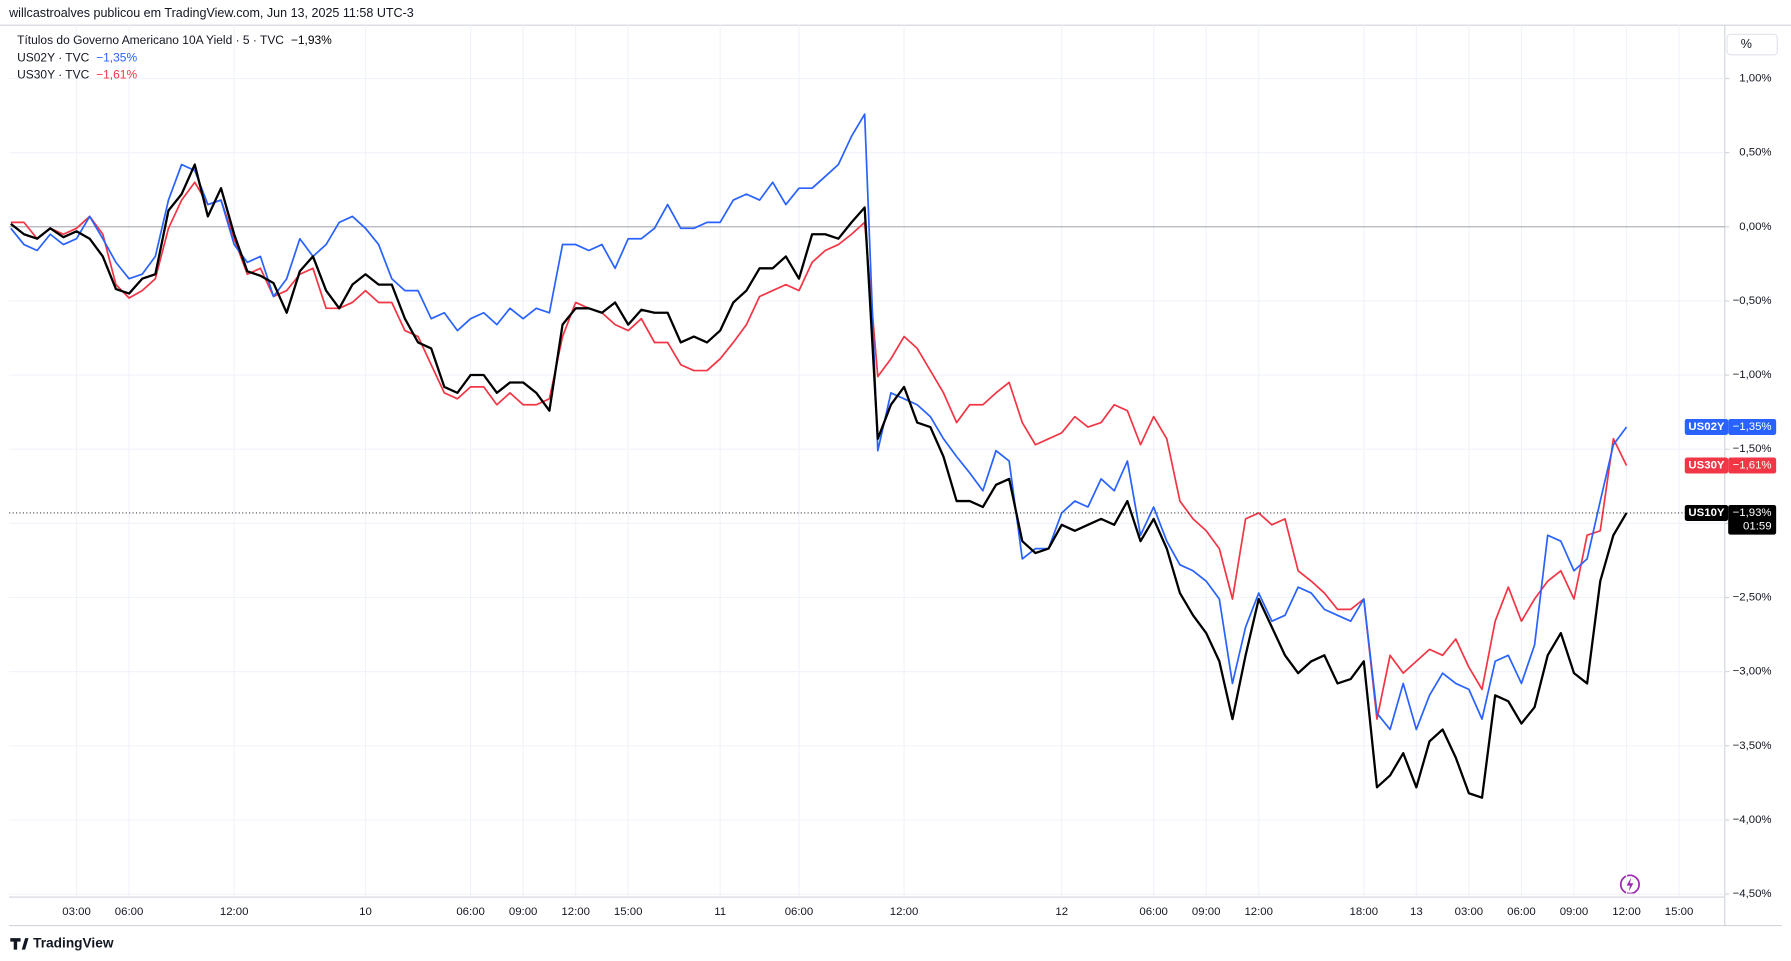  Describe the element at coordinates (53, 57) in the screenshot. I see `legend-label: US02Y · TVC` at that location.